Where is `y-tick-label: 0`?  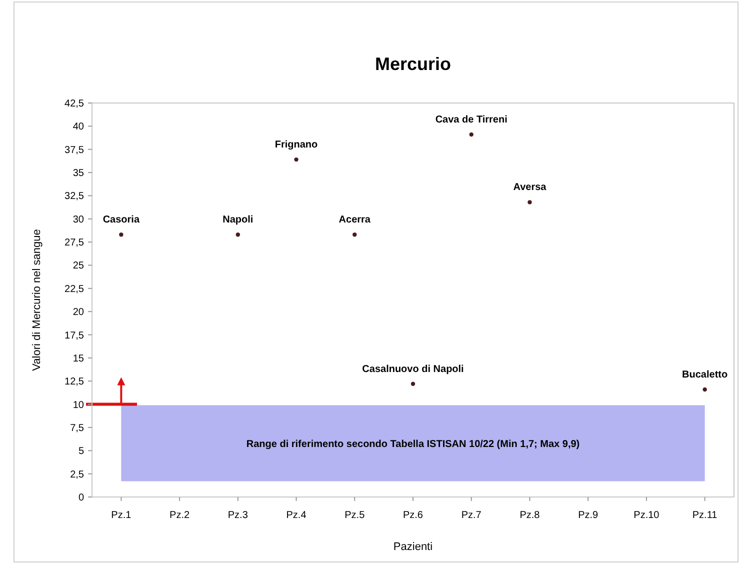
y-tick-label: 0 is located at coordinates (81, 498).